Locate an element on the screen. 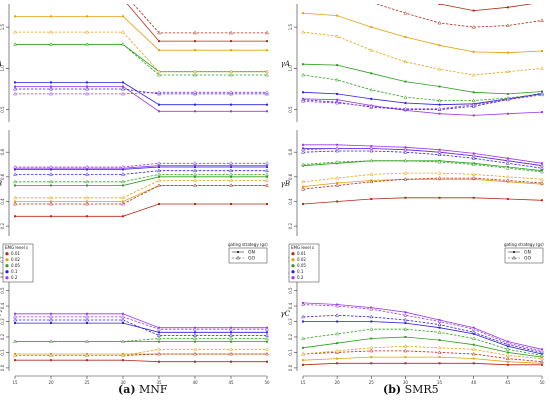 The height and width of the screenshot is (409, 550). y-tick-label: 0.2 is located at coordinates (290, 226).